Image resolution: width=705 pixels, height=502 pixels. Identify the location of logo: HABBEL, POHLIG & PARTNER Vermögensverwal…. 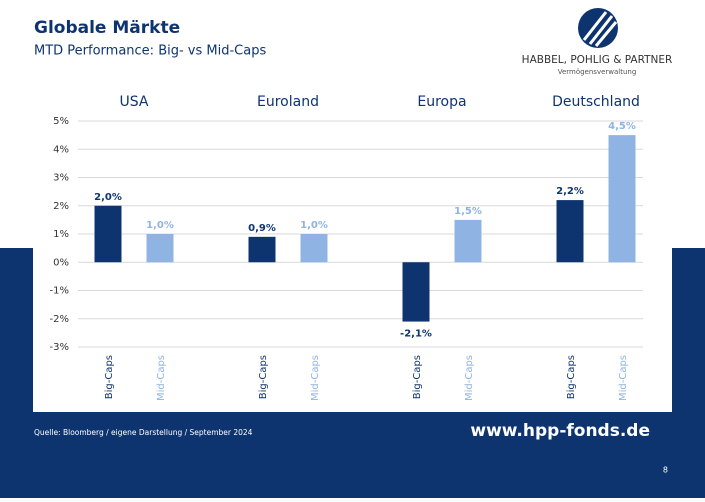
(597, 42).